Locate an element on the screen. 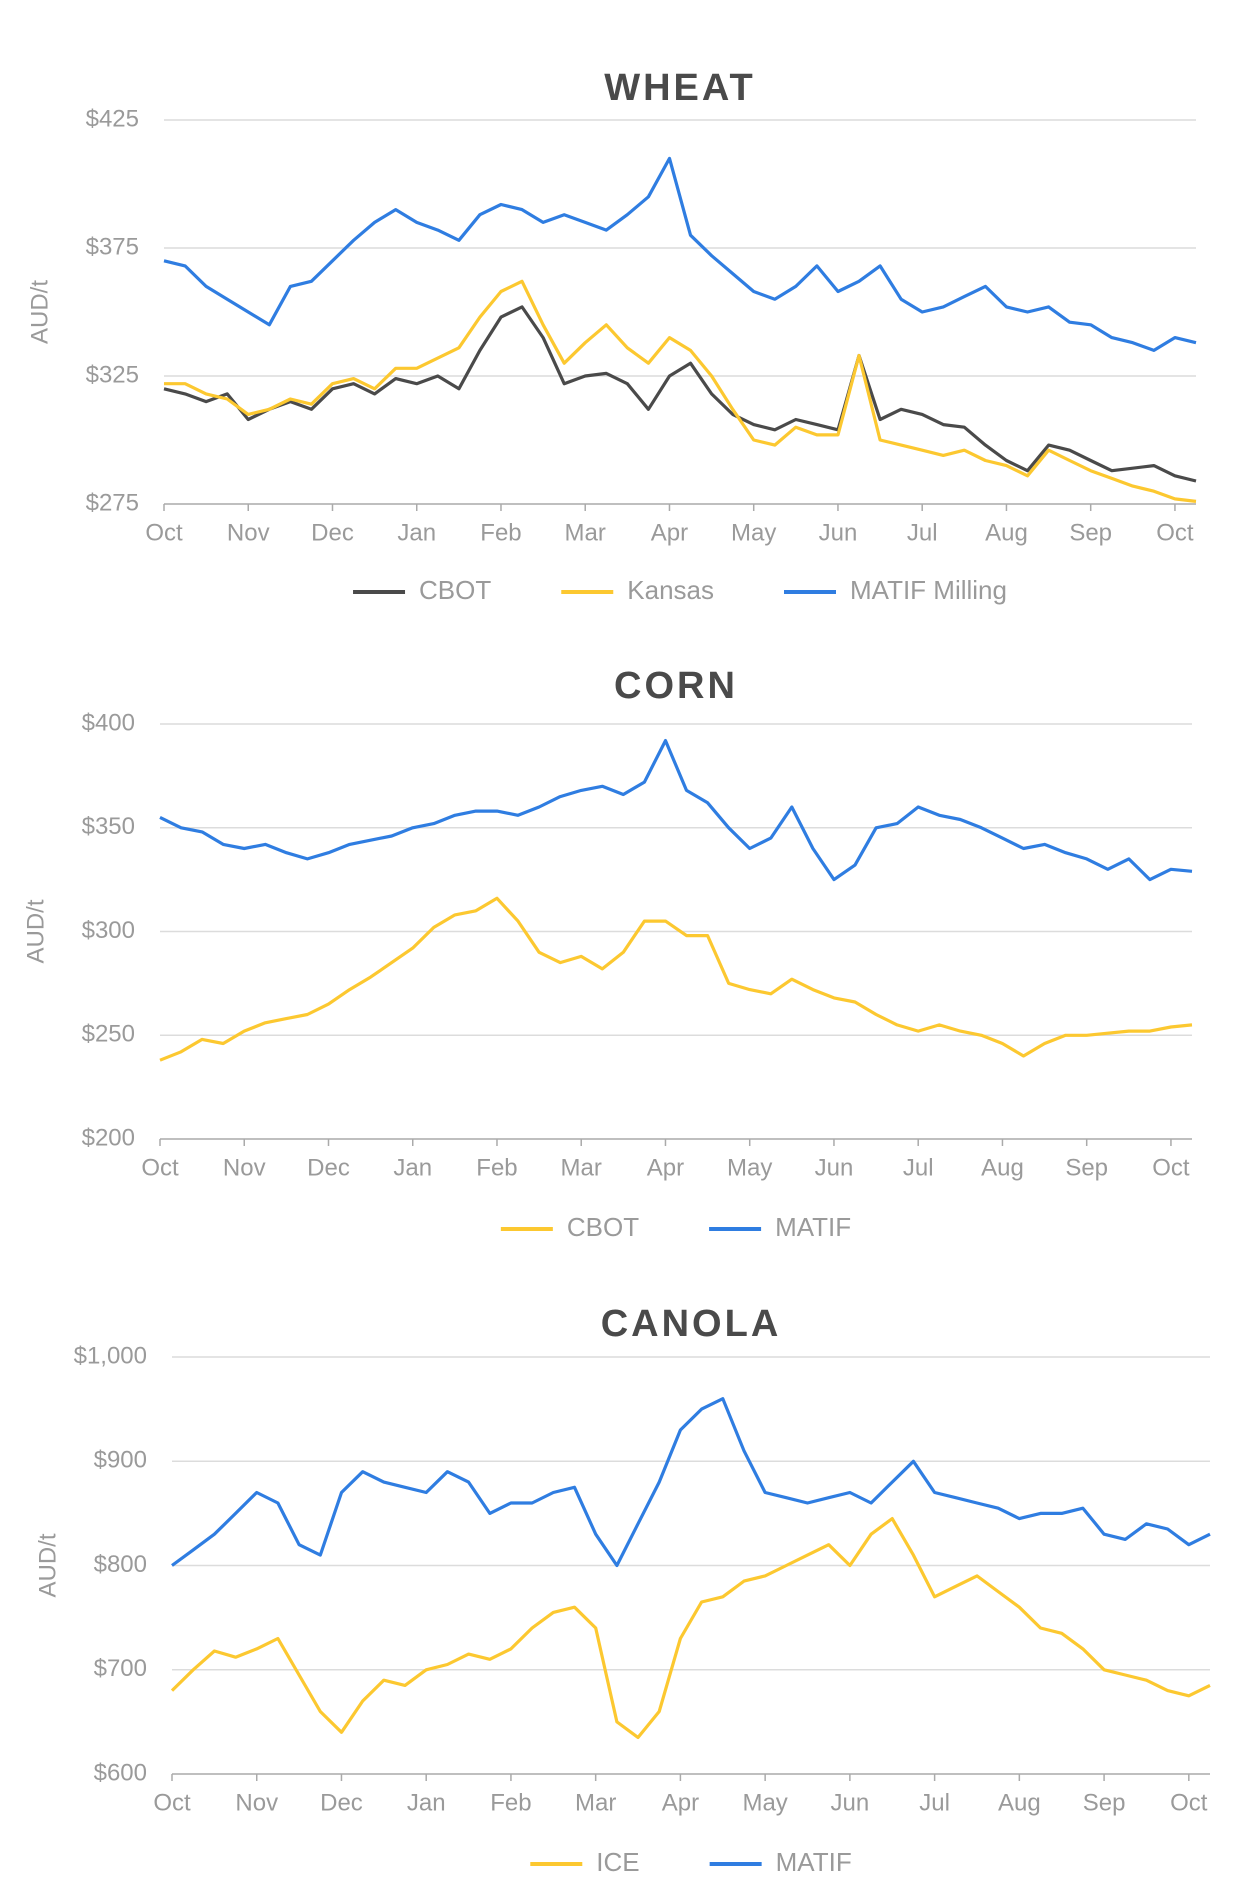  chart-title: CORN is located at coordinates (676, 686).